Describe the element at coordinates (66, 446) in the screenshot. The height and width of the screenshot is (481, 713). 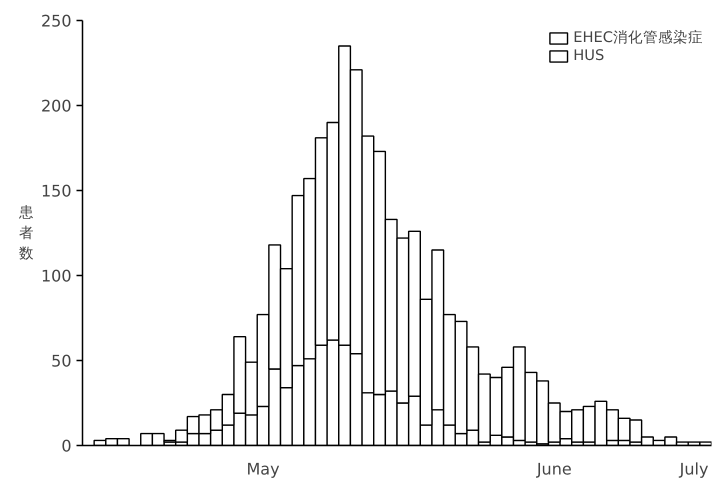
I see `y-tick-label: 0` at that location.